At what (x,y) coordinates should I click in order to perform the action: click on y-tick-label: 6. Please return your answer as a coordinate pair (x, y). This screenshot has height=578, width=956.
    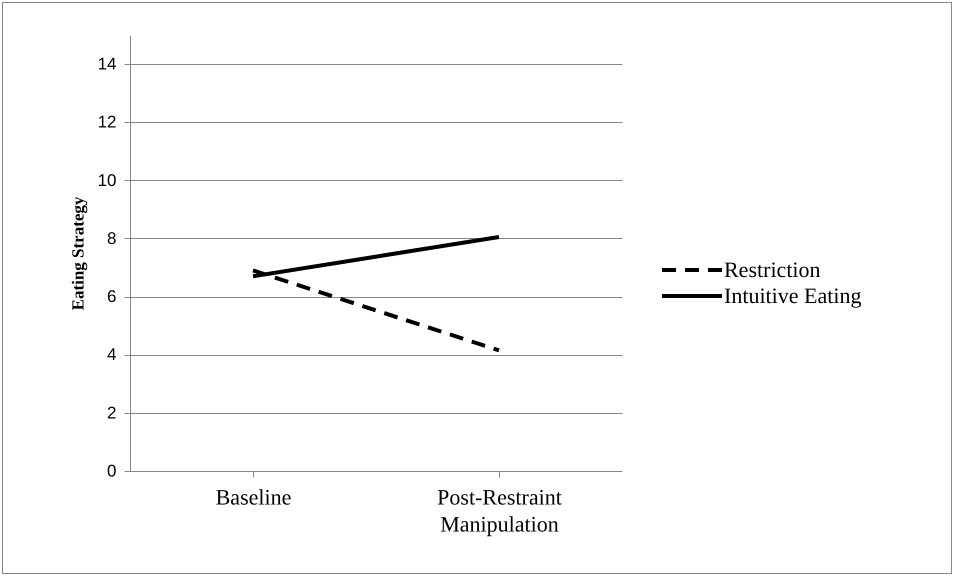
    Looking at the image, I should click on (111, 296).